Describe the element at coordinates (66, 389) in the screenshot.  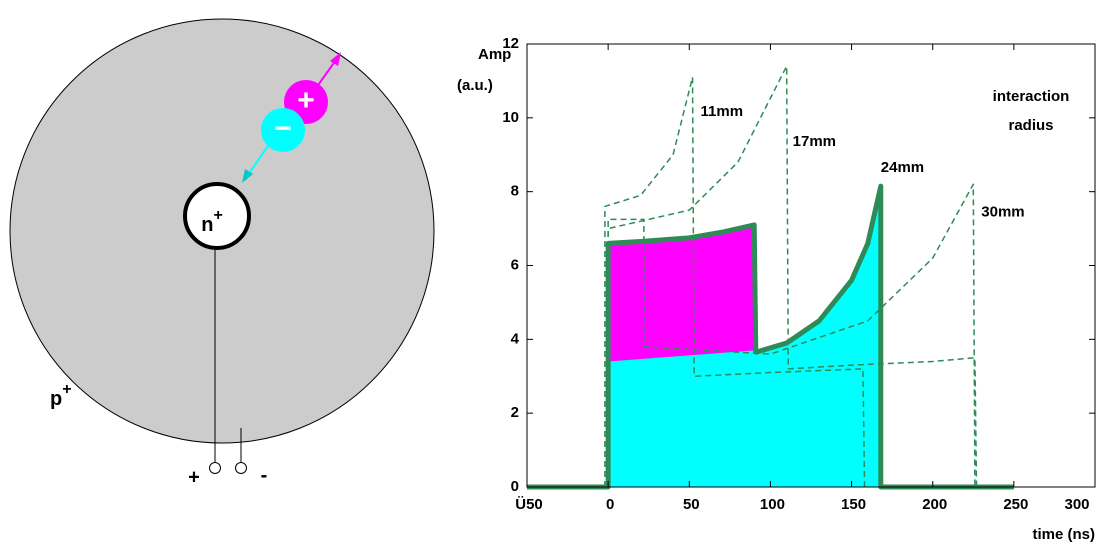
I see `p-sup: +` at that location.